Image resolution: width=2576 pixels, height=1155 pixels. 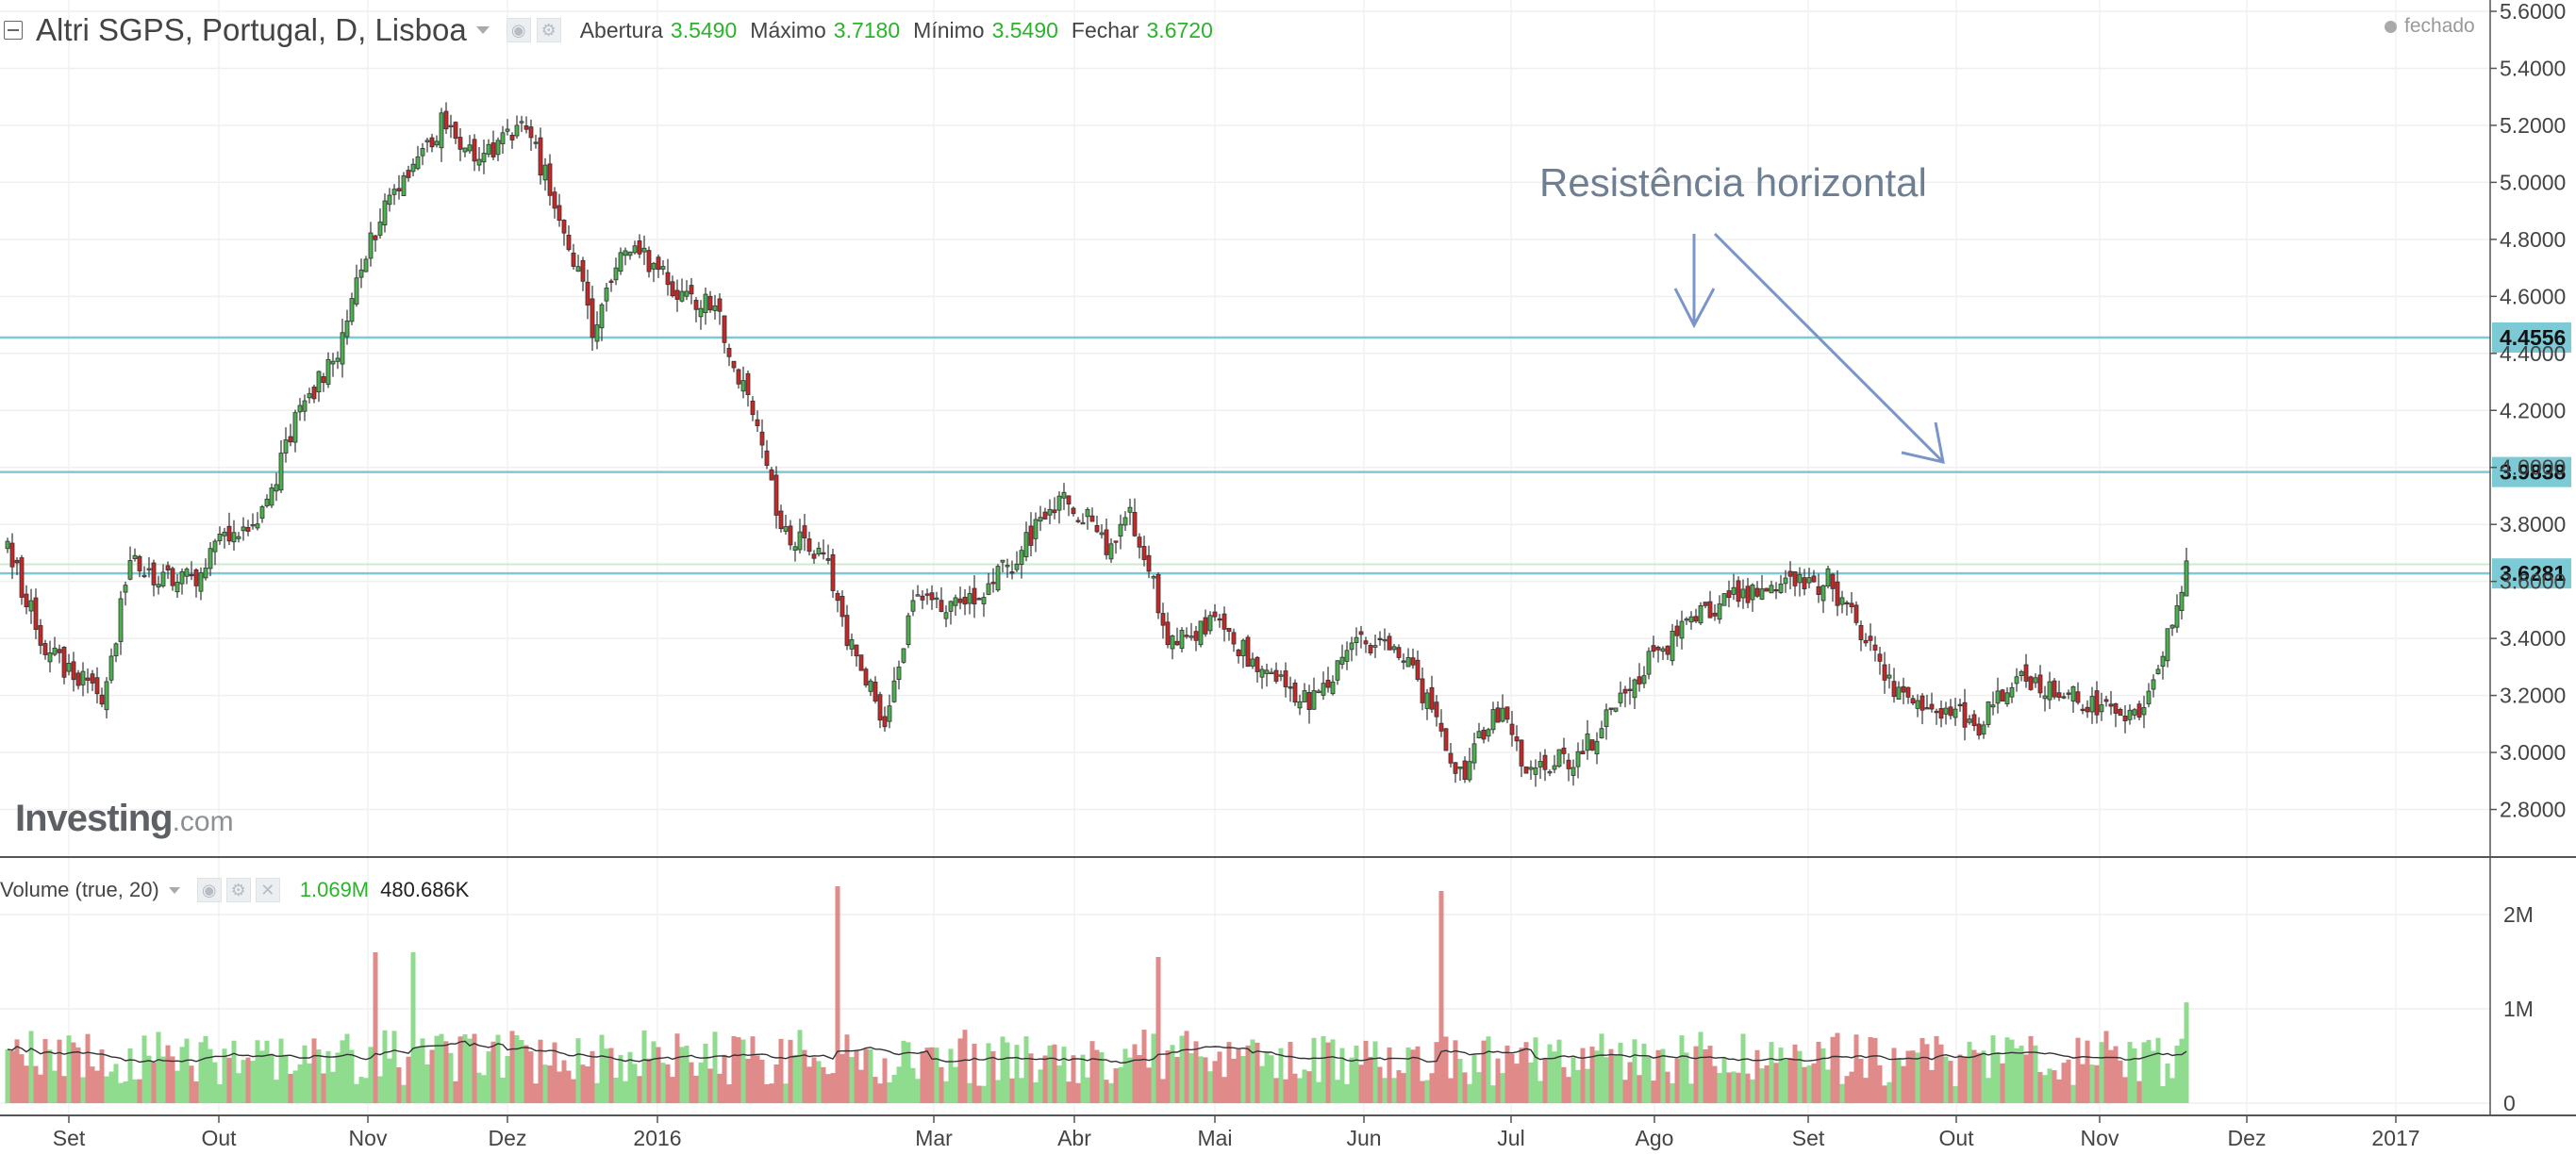 What do you see at coordinates (251, 29) in the screenshot?
I see `symbol-title: Altri SGPS, Portugal, D, Lisboa` at bounding box center [251, 29].